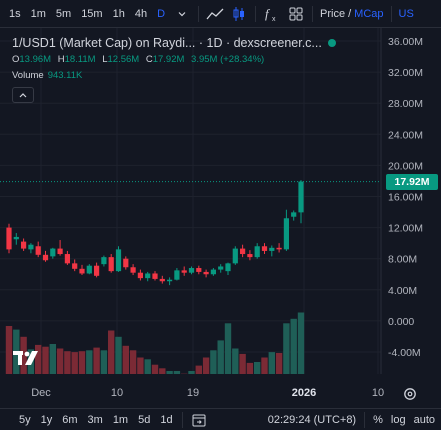  I want to click on timeframe-1s: 1s, so click(15, 13).